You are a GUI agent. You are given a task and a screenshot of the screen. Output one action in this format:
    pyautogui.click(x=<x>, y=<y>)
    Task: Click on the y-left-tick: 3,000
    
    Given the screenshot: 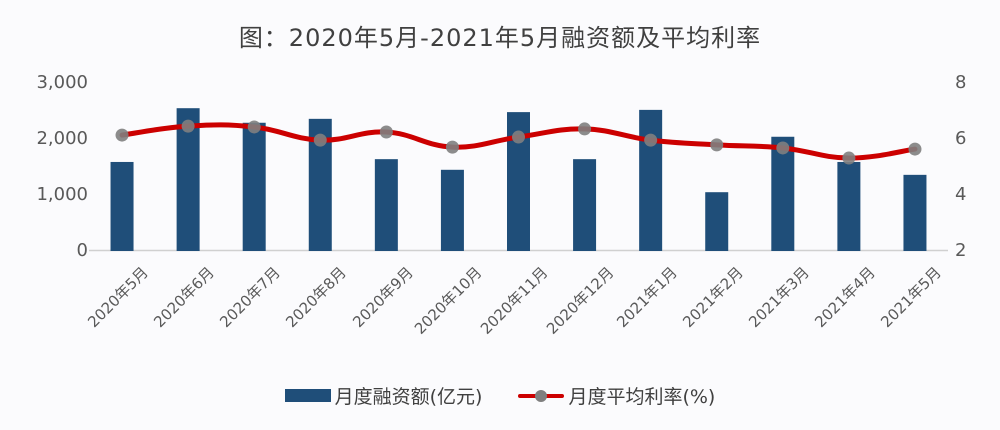 What is the action you would take?
    pyautogui.click(x=62, y=82)
    